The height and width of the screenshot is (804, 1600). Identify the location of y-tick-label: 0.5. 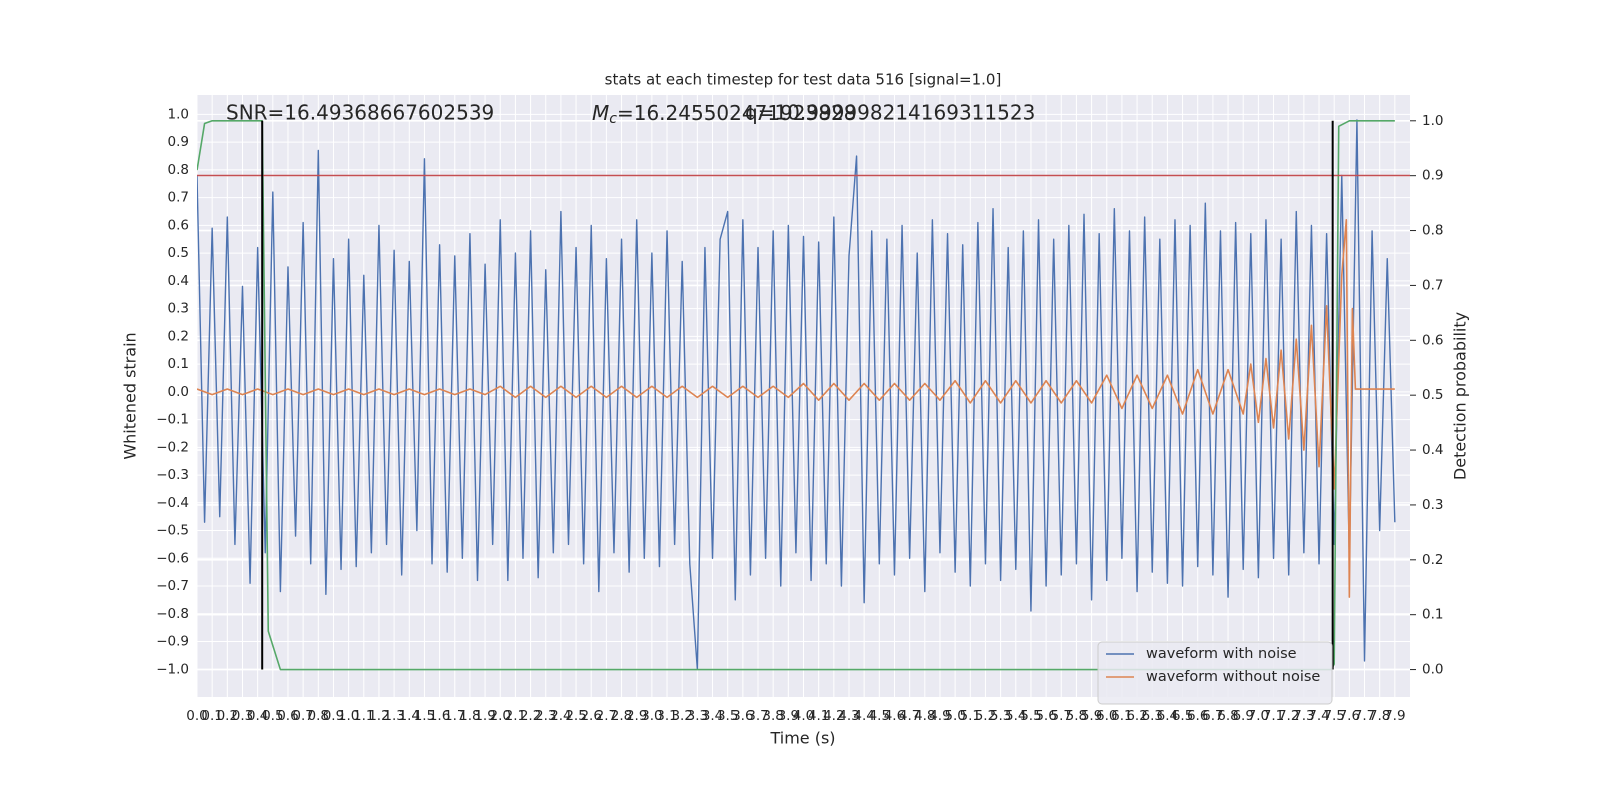
(178, 253).